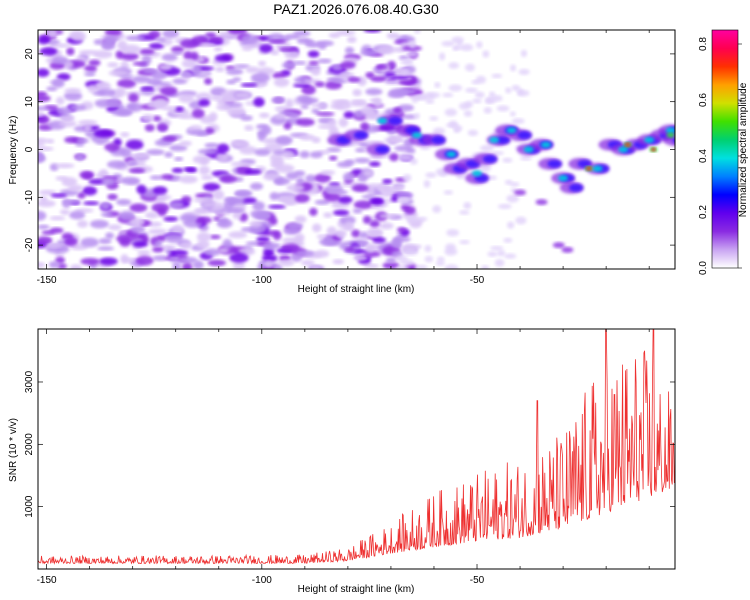  I want to click on snr-y-label: SNR (10 * v/v), so click(13, 450).